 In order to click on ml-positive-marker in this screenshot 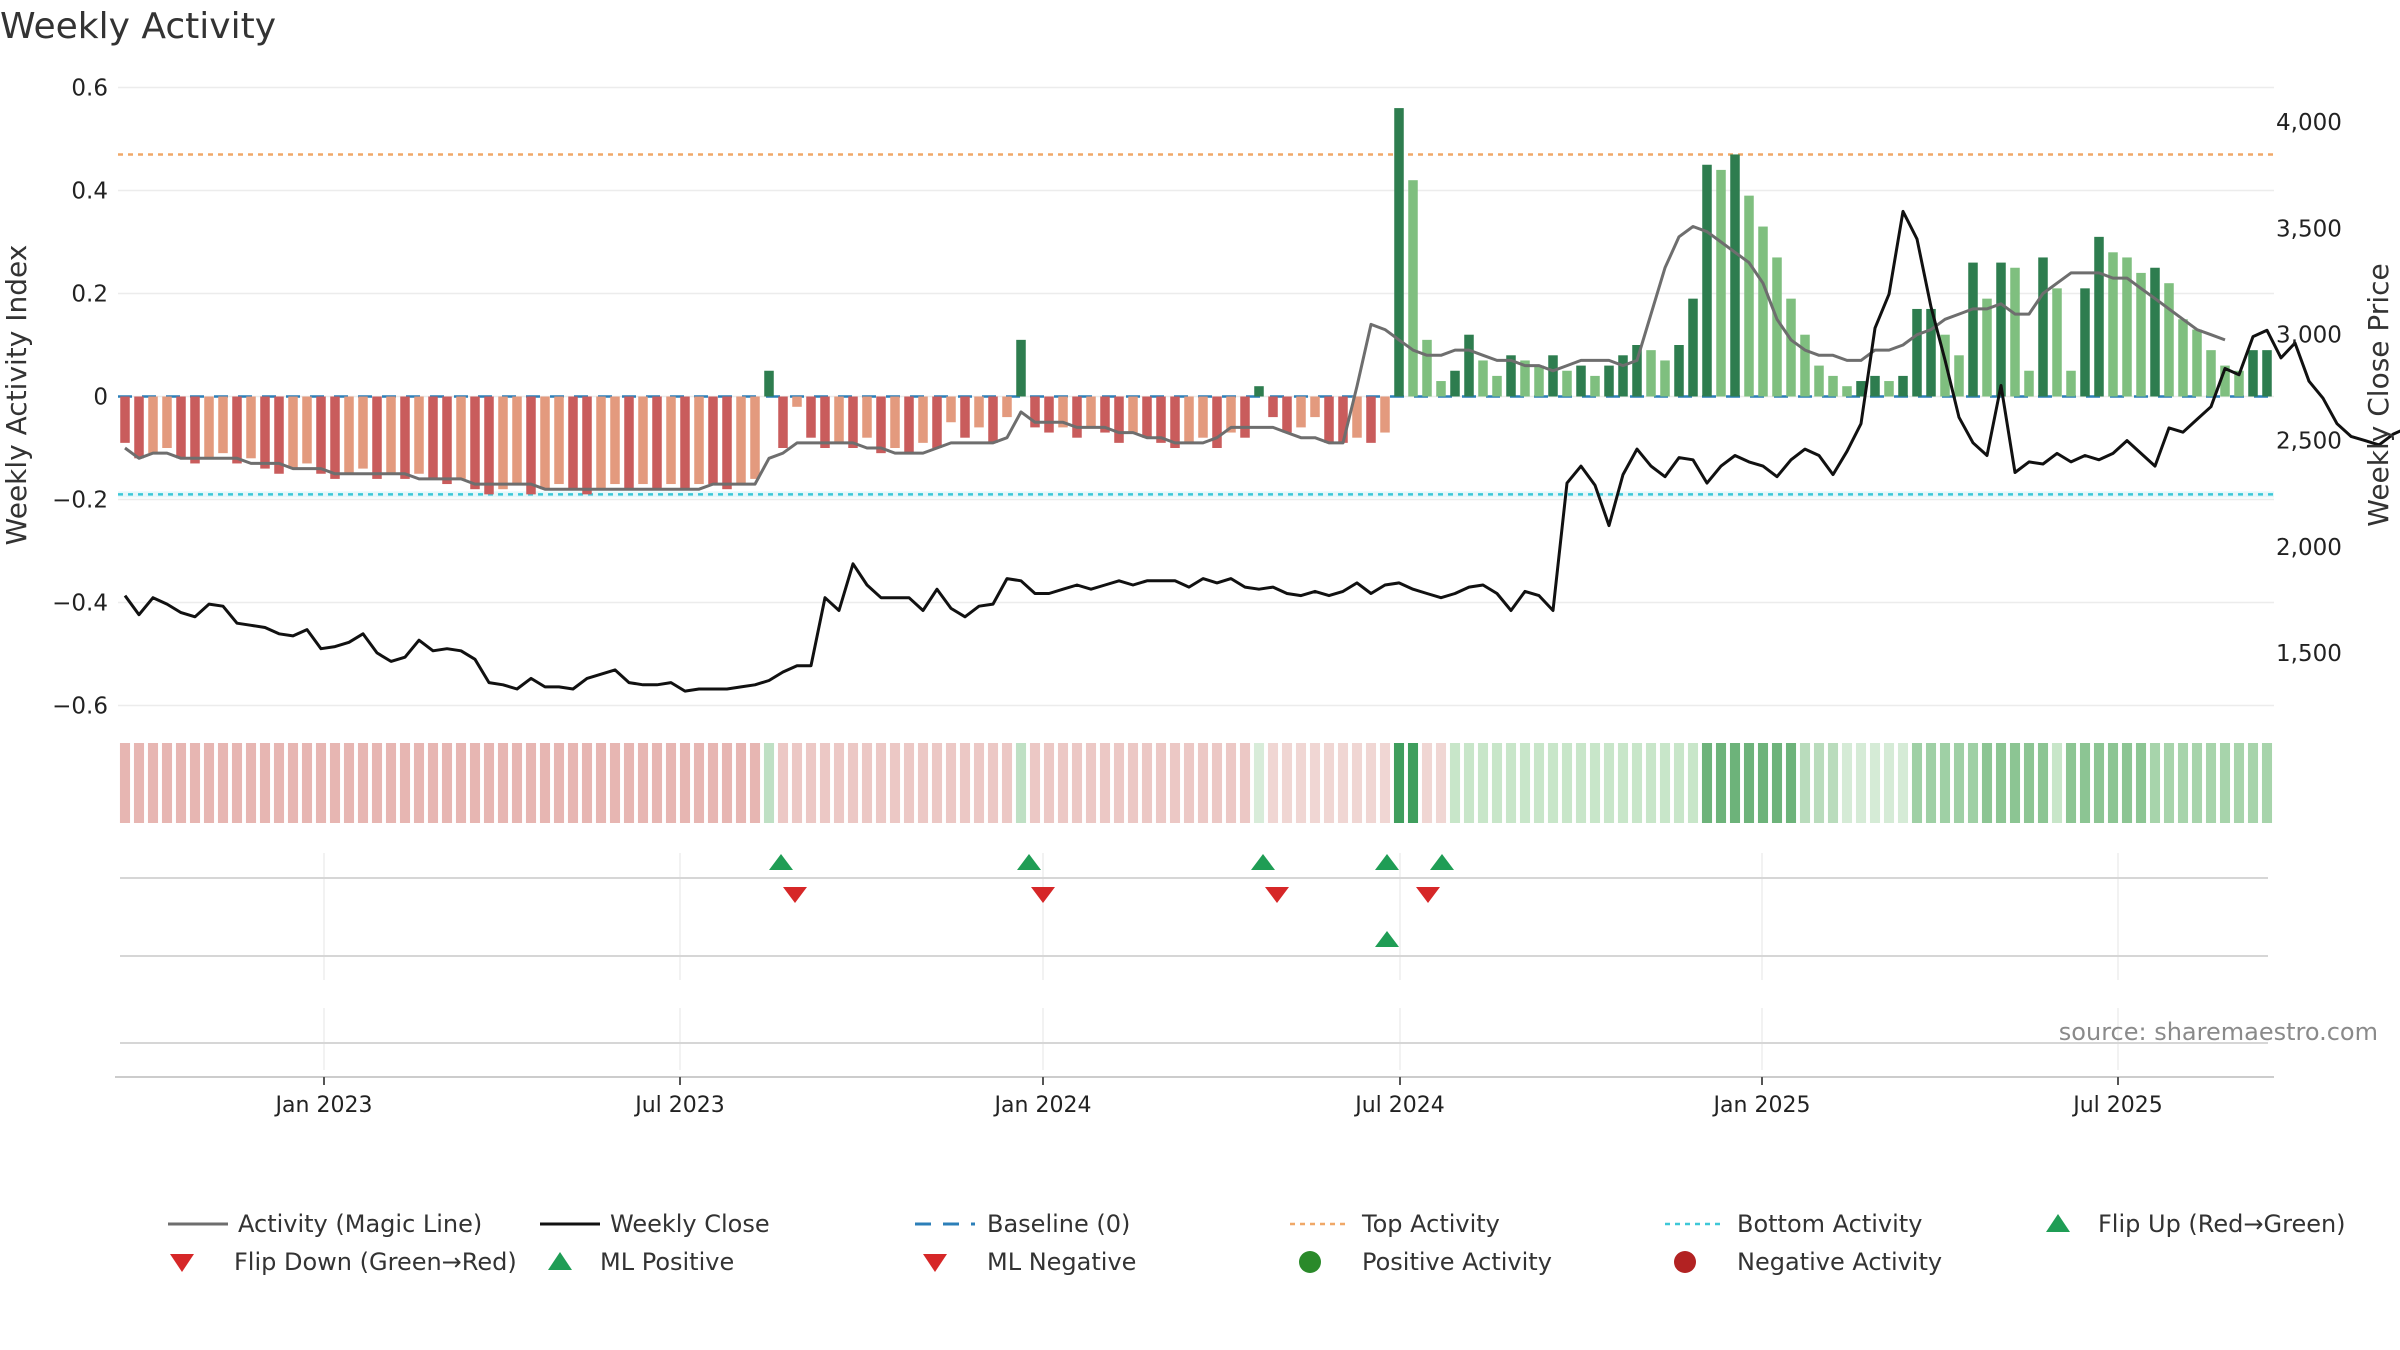, I will do `click(1387, 939)`.